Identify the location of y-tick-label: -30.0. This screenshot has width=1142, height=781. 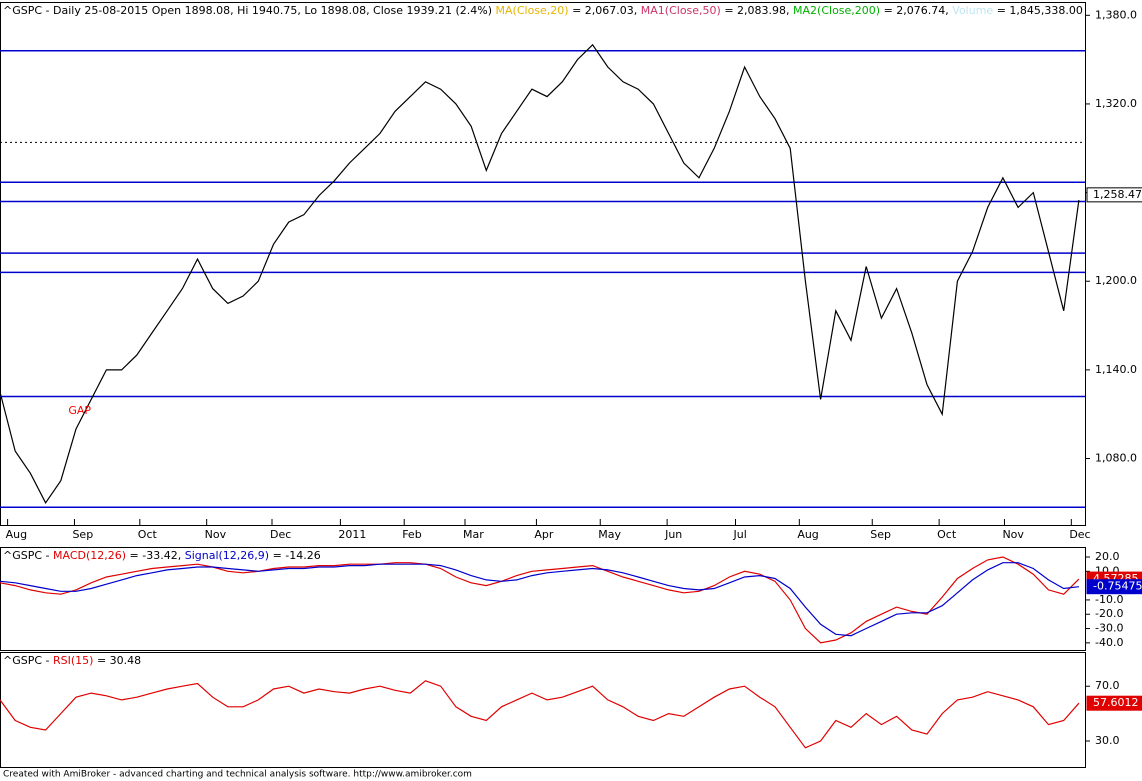
(1109, 628).